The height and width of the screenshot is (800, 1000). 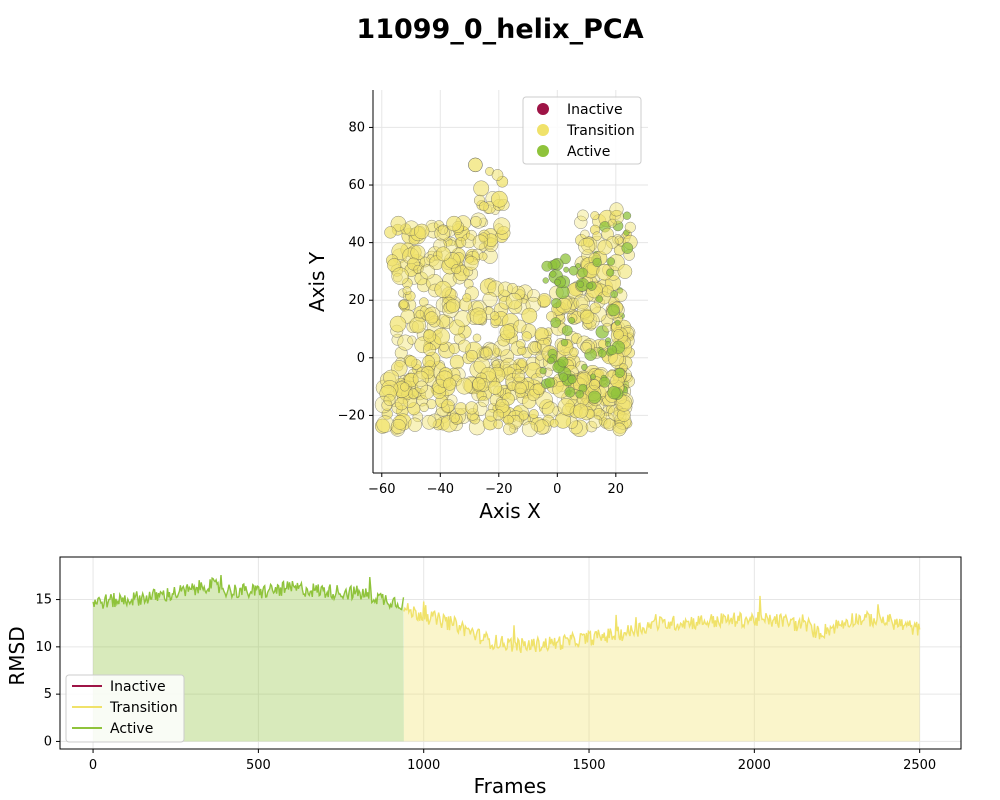 What do you see at coordinates (543, 130) in the screenshot?
I see `legend-marker-transition` at bounding box center [543, 130].